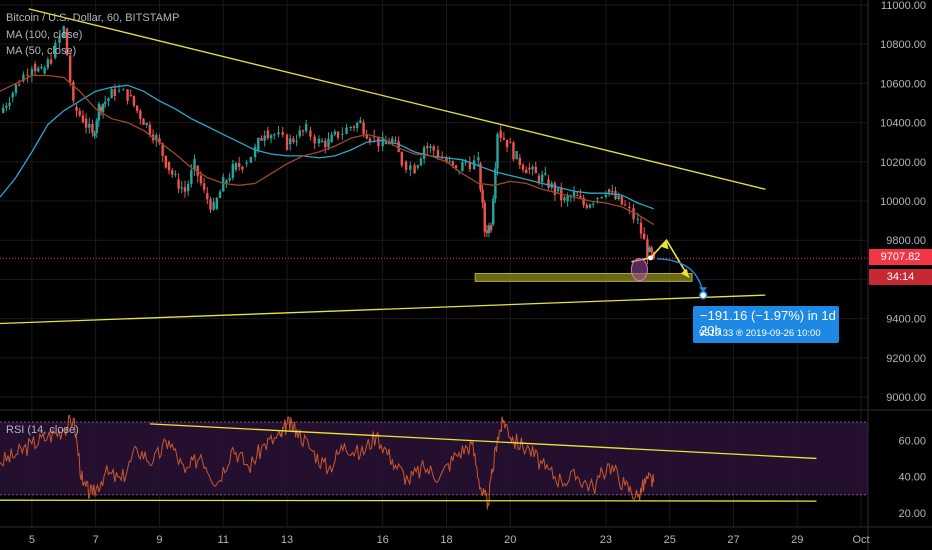  I want to click on arrowhead-up, so click(664, 245).